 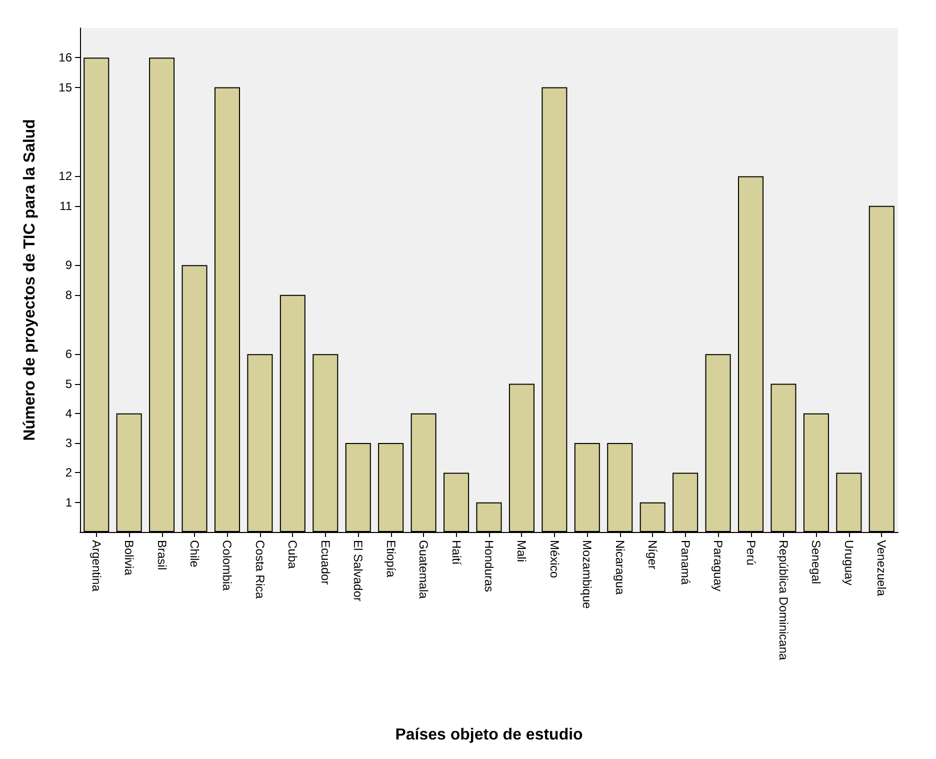 What do you see at coordinates (718, 566) in the screenshot?
I see `x-tick-label: Paraguay` at bounding box center [718, 566].